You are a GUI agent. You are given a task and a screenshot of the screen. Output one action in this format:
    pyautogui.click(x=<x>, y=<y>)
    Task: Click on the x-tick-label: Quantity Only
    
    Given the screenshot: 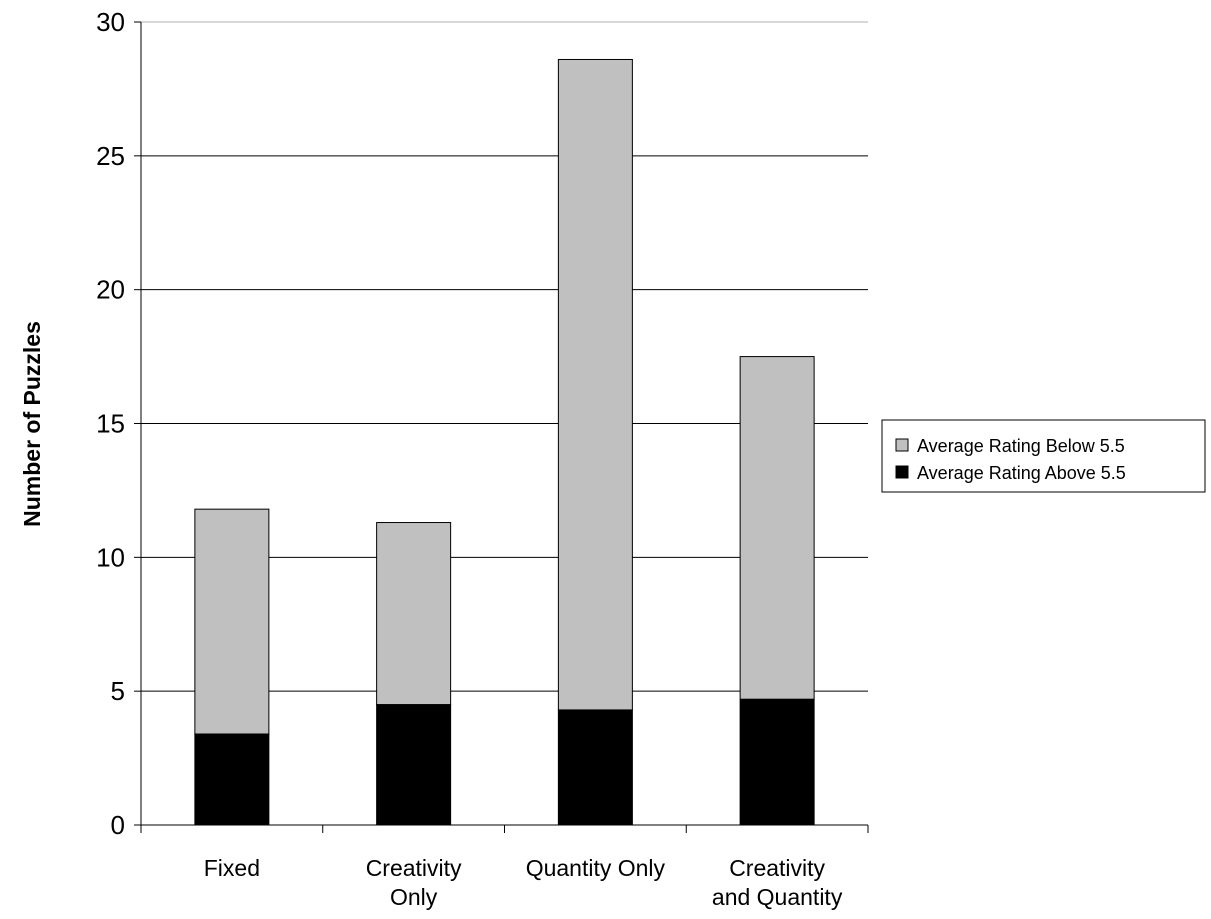 What is the action you would take?
    pyautogui.click(x=596, y=868)
    